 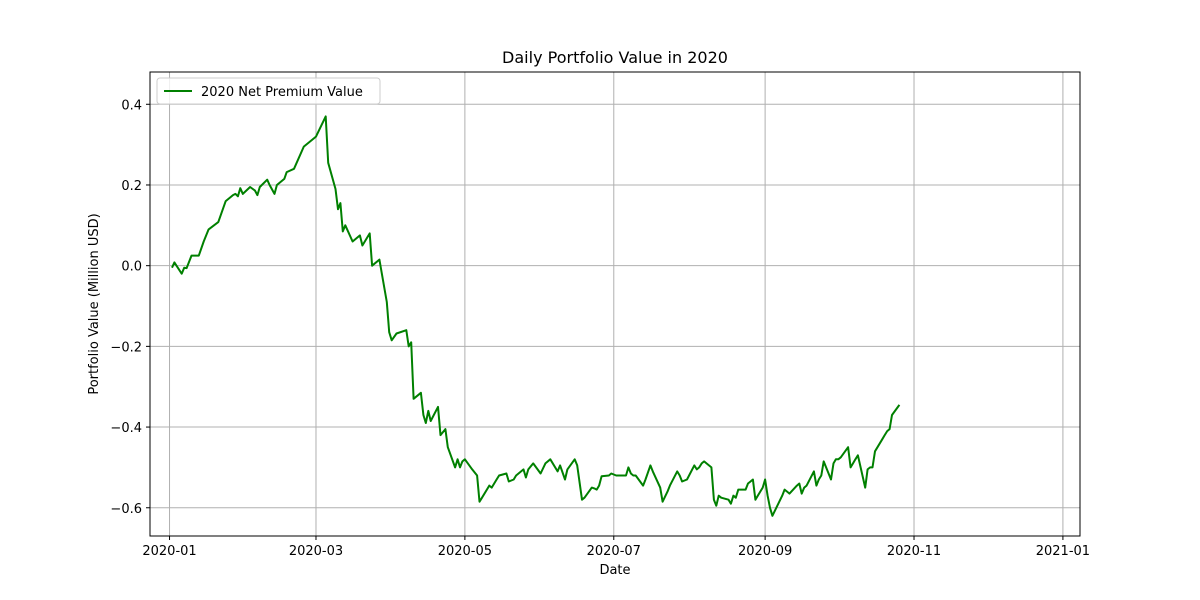 What do you see at coordinates (1063, 551) in the screenshot?
I see `x-tick-label: 2021-01` at bounding box center [1063, 551].